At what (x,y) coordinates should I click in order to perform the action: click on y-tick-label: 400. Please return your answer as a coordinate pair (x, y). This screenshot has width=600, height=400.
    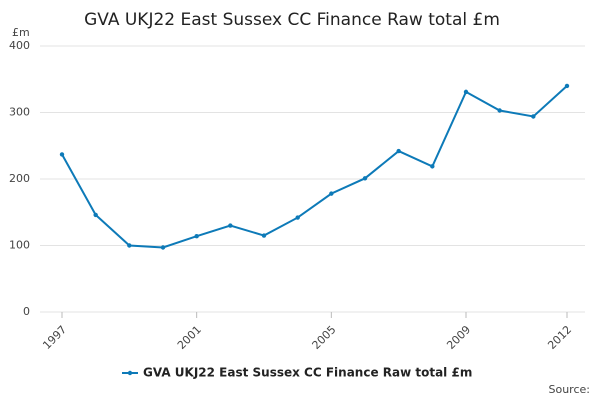
    Looking at the image, I should click on (19, 45).